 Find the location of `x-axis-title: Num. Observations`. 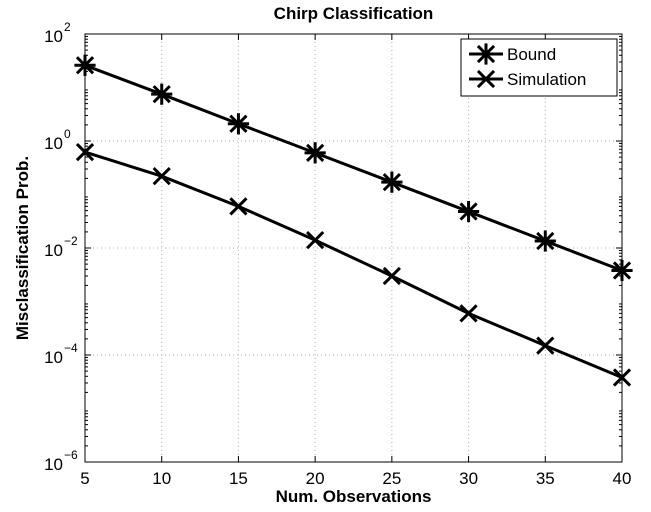

x-axis-title: Num. Observations is located at coordinates (354, 496).